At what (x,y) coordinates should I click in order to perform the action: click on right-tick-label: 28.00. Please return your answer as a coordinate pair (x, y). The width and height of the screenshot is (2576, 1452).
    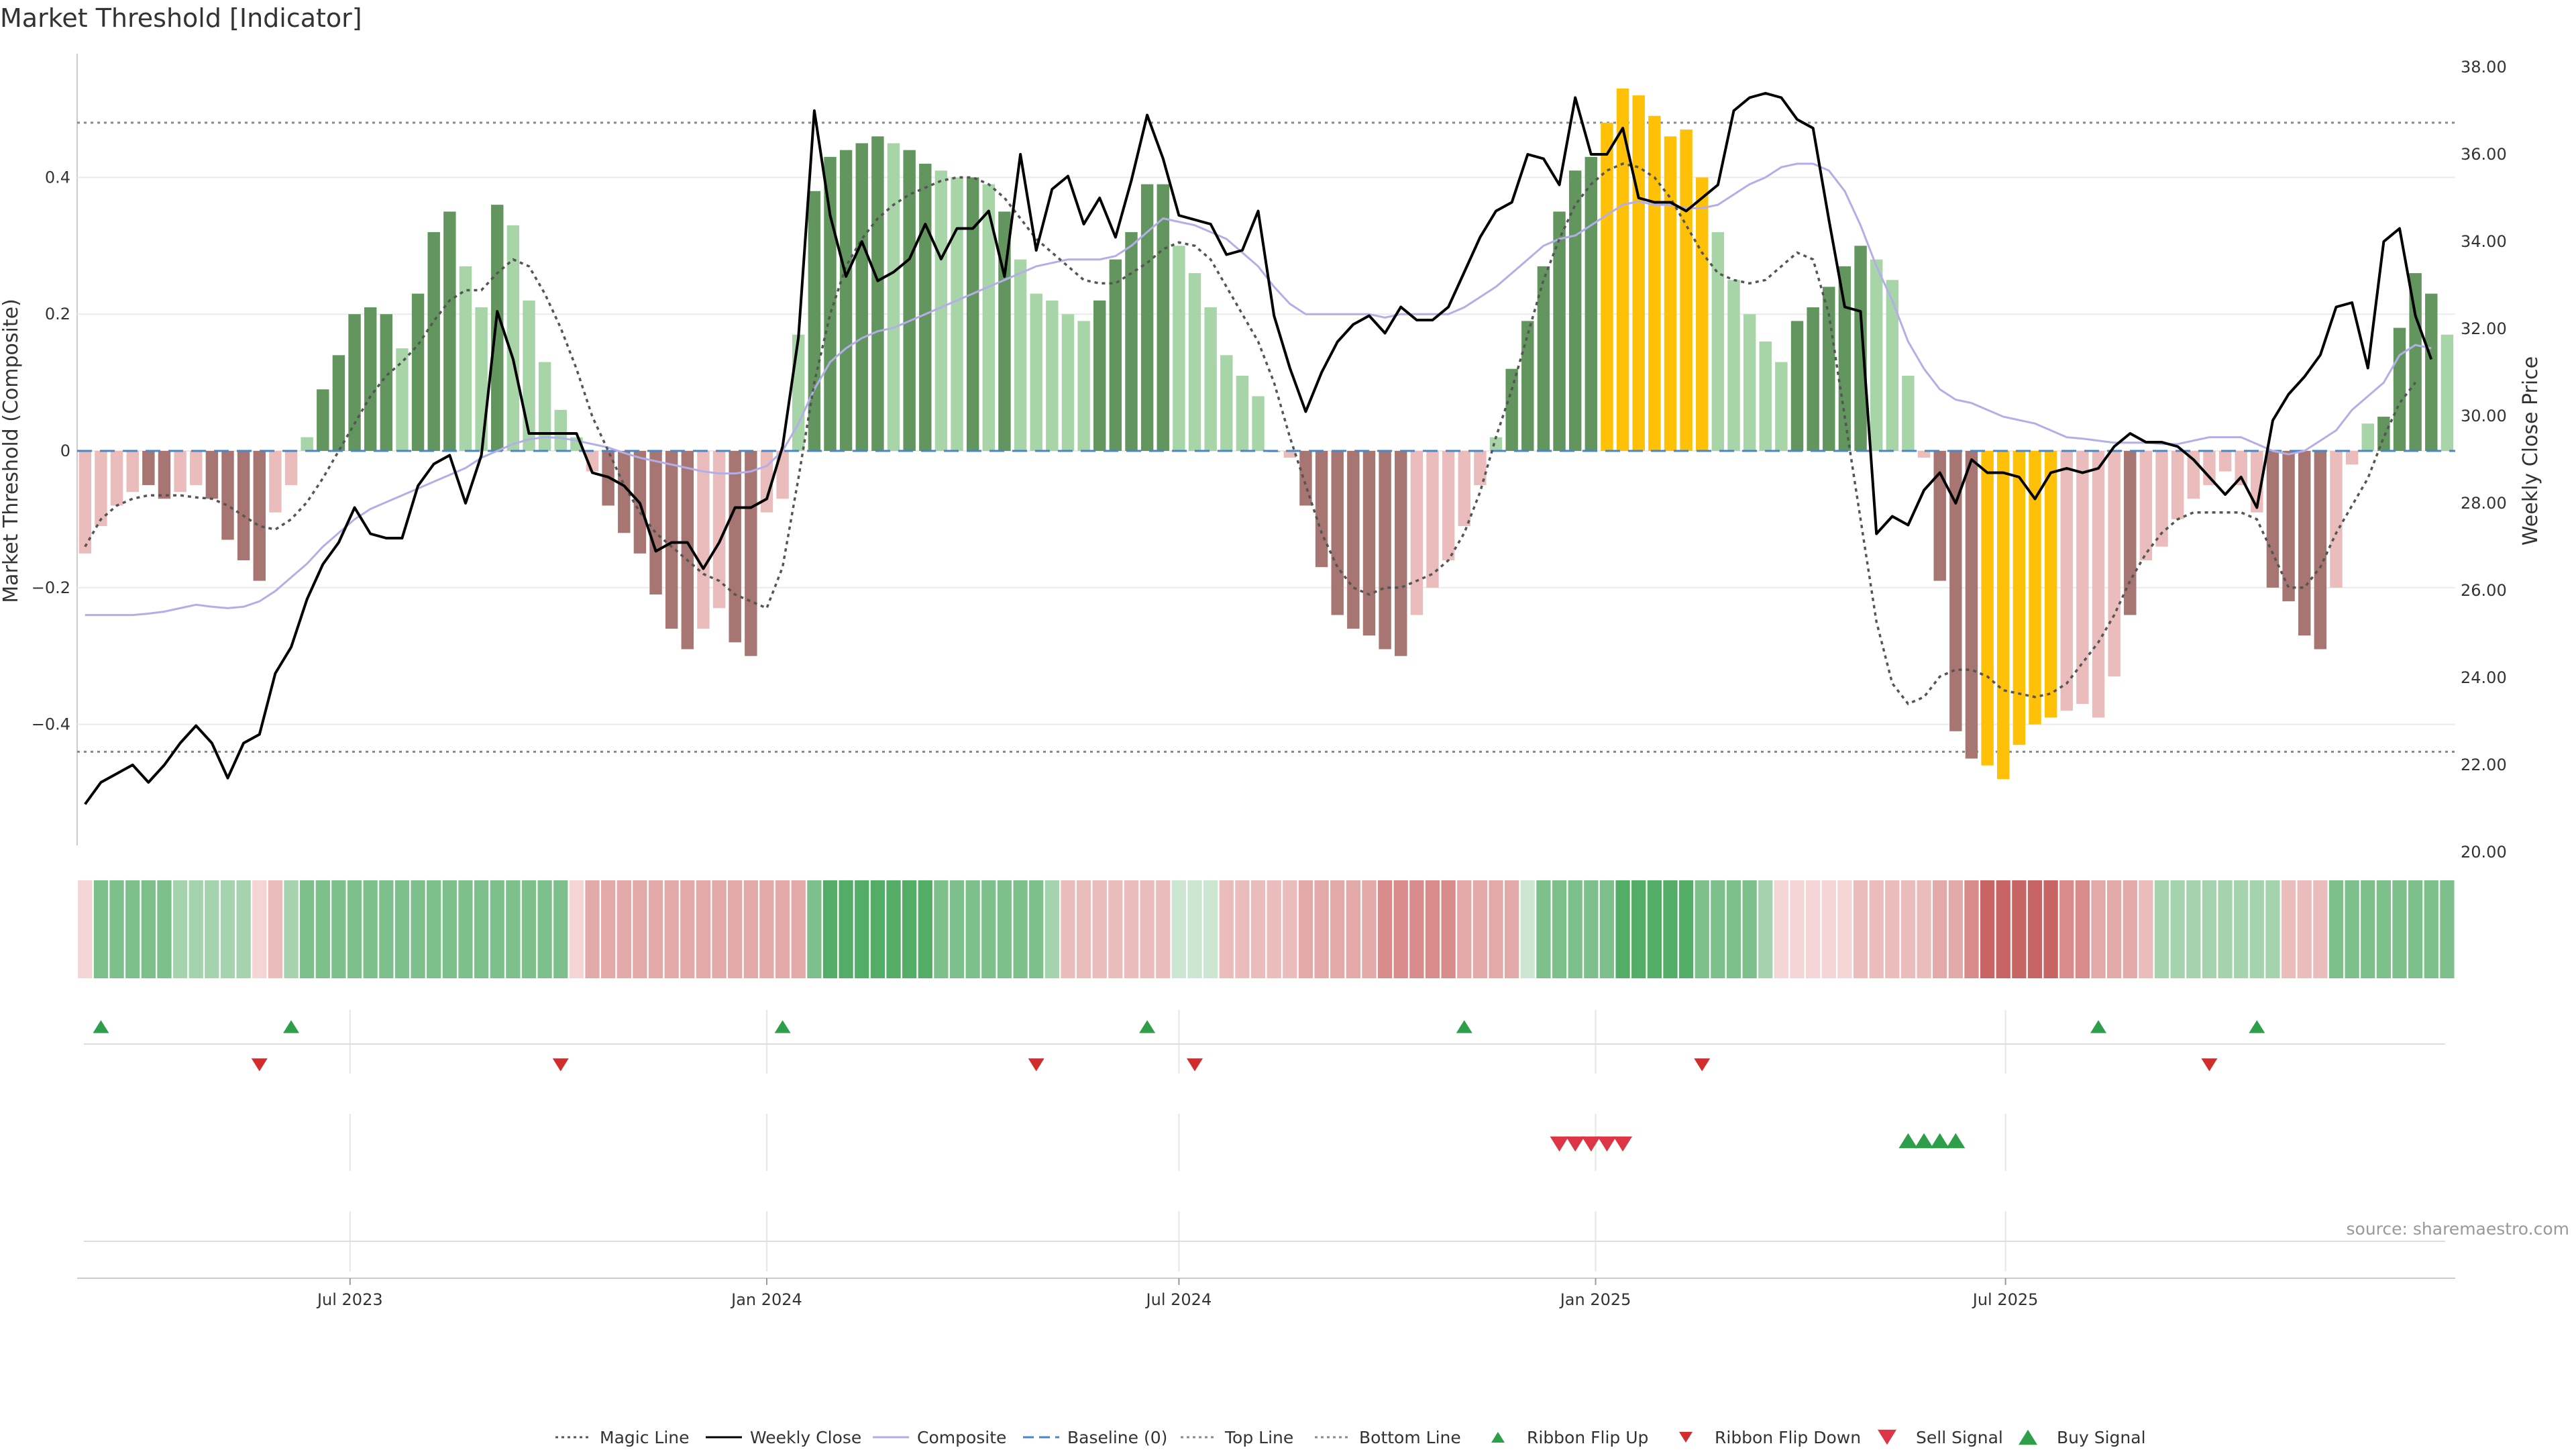
    Looking at the image, I should click on (2484, 504).